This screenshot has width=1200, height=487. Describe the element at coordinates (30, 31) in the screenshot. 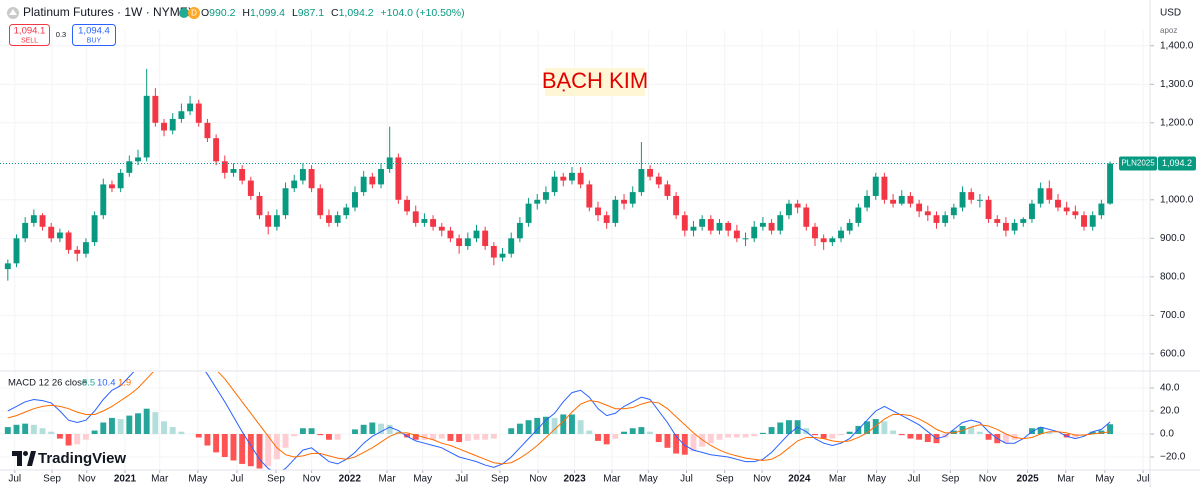

I see `sell-price: 1,094.1` at that location.